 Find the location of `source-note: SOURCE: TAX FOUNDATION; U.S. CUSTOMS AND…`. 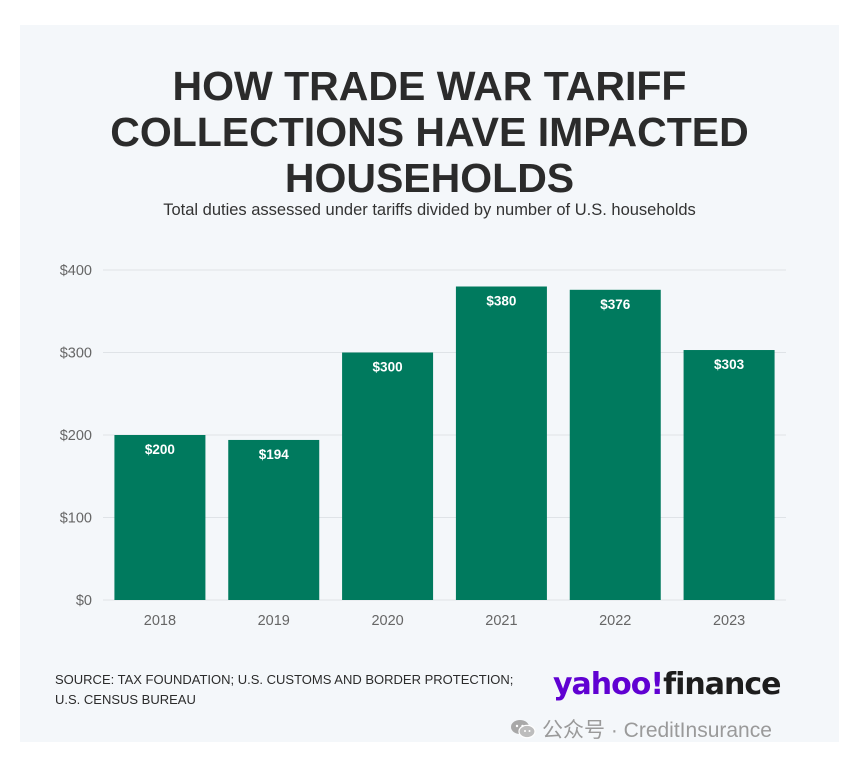

source-note: SOURCE: TAX FOUNDATION; U.S. CUSTOMS AND… is located at coordinates (284, 689).